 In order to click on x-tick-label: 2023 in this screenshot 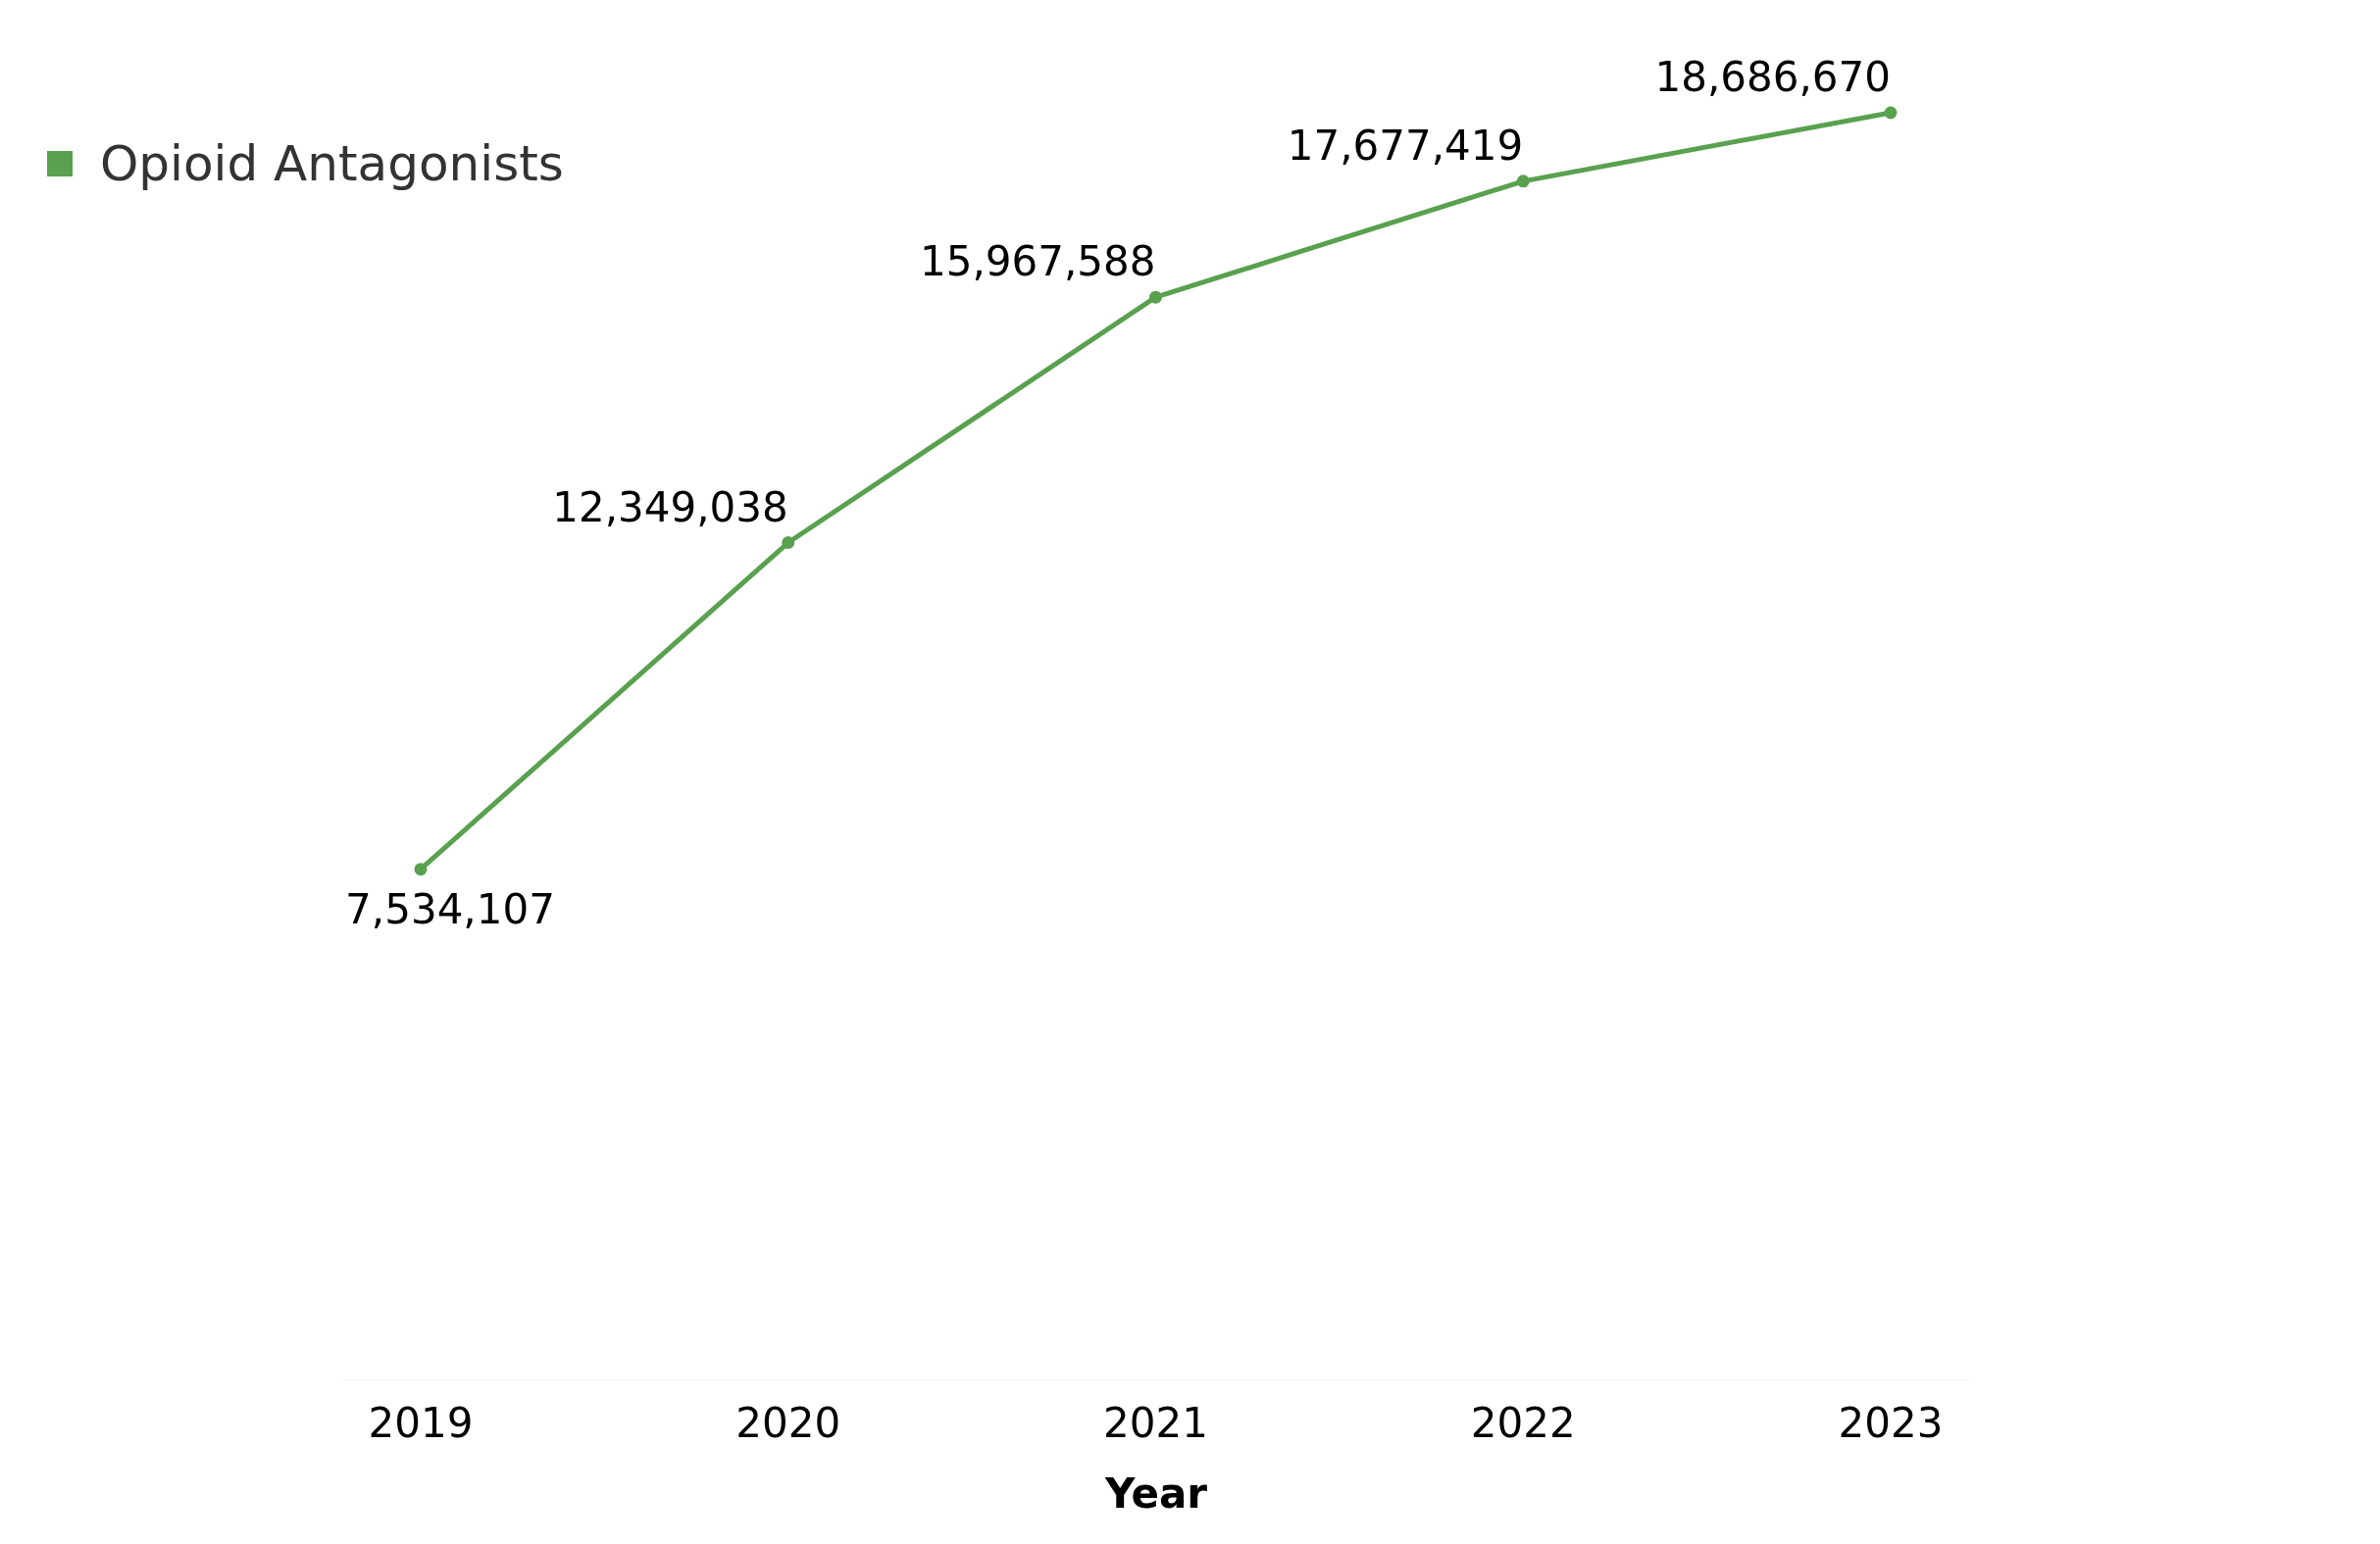, I will do `click(1891, 1423)`.